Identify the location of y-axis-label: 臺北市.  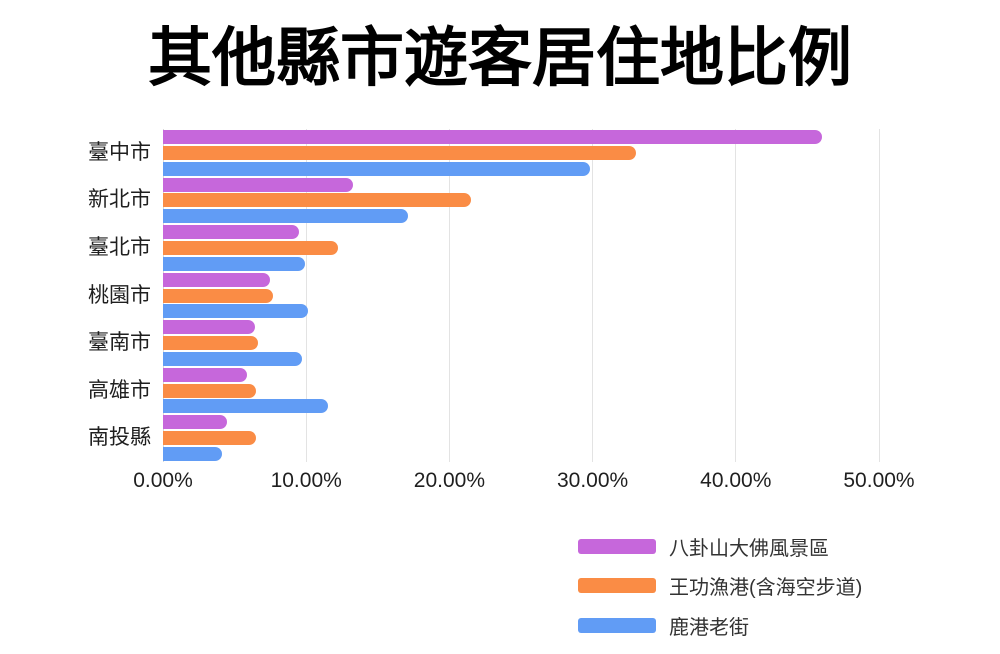
(119, 247).